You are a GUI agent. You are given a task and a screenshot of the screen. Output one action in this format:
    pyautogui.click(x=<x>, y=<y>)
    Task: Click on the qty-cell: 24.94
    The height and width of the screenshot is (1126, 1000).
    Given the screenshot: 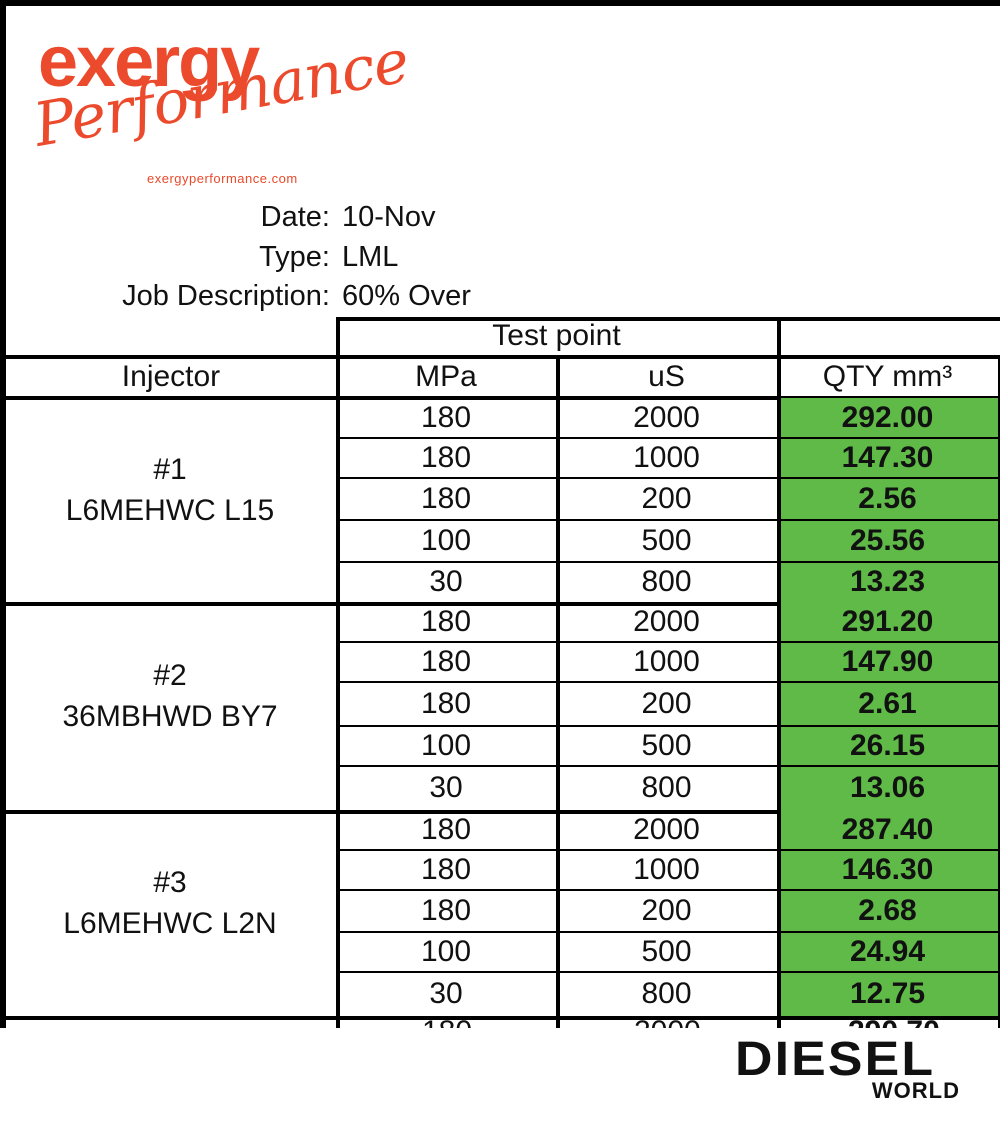 What is the action you would take?
    pyautogui.click(x=887, y=951)
    